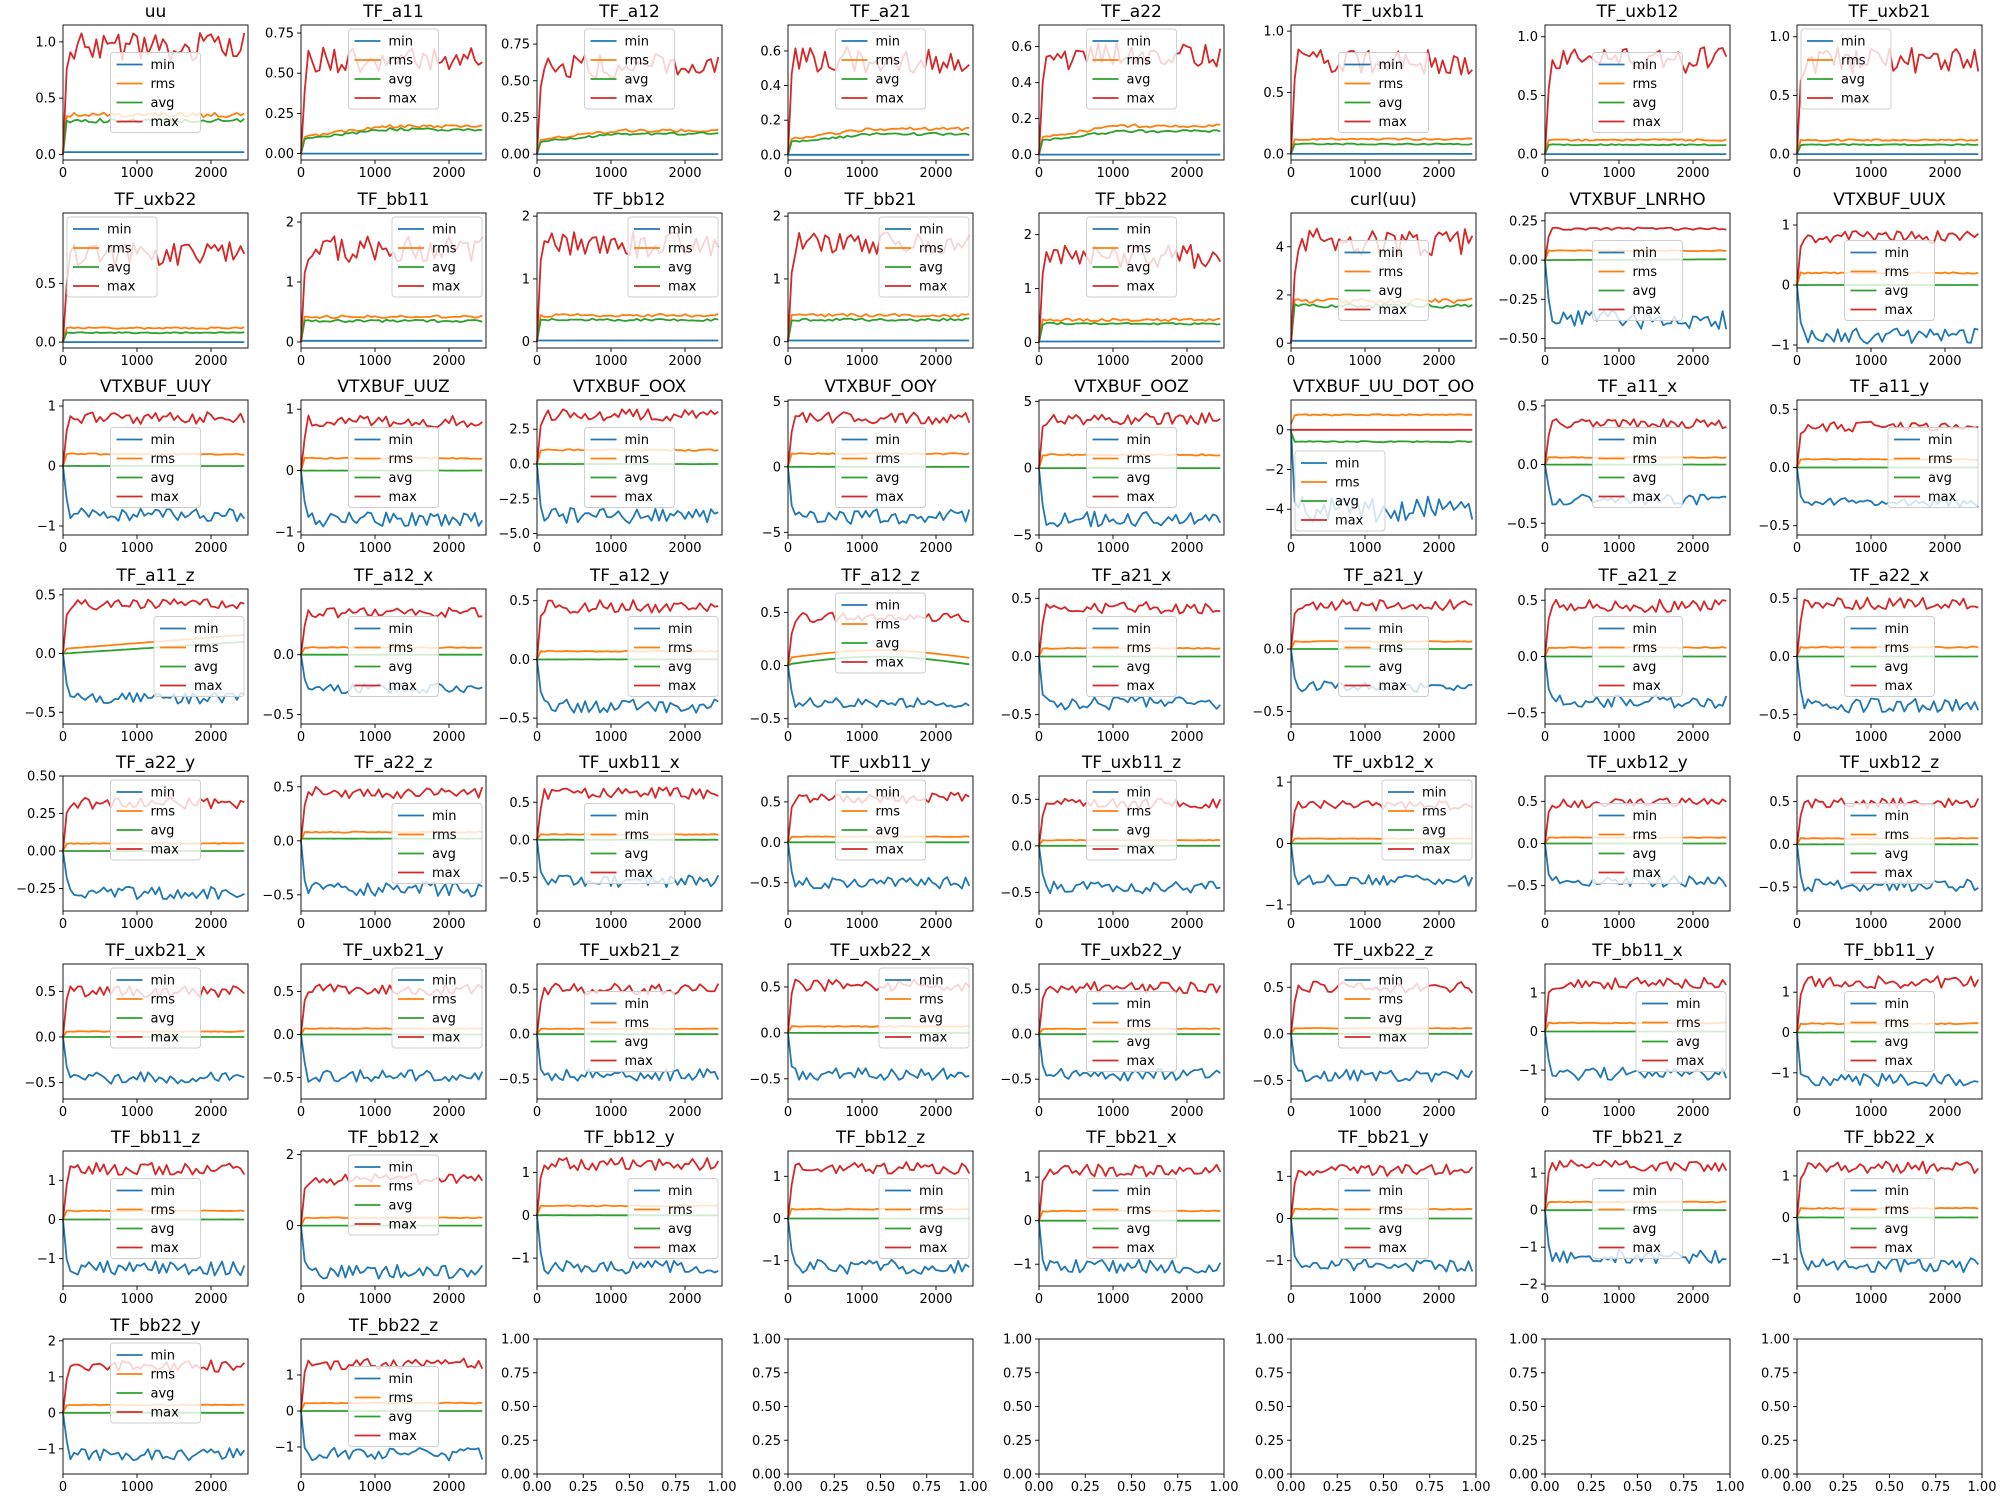 Image resolution: width=2000 pixels, height=1500 pixels. I want to click on subplot-title: TF_a11_y, so click(1889, 387).